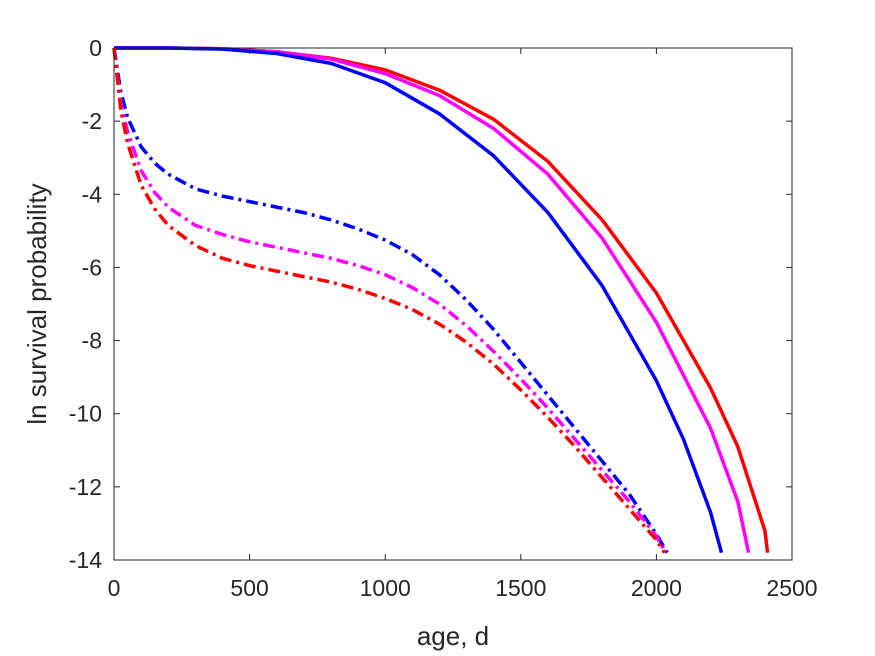  I want to click on x-tick-label: 1000, so click(385, 588).